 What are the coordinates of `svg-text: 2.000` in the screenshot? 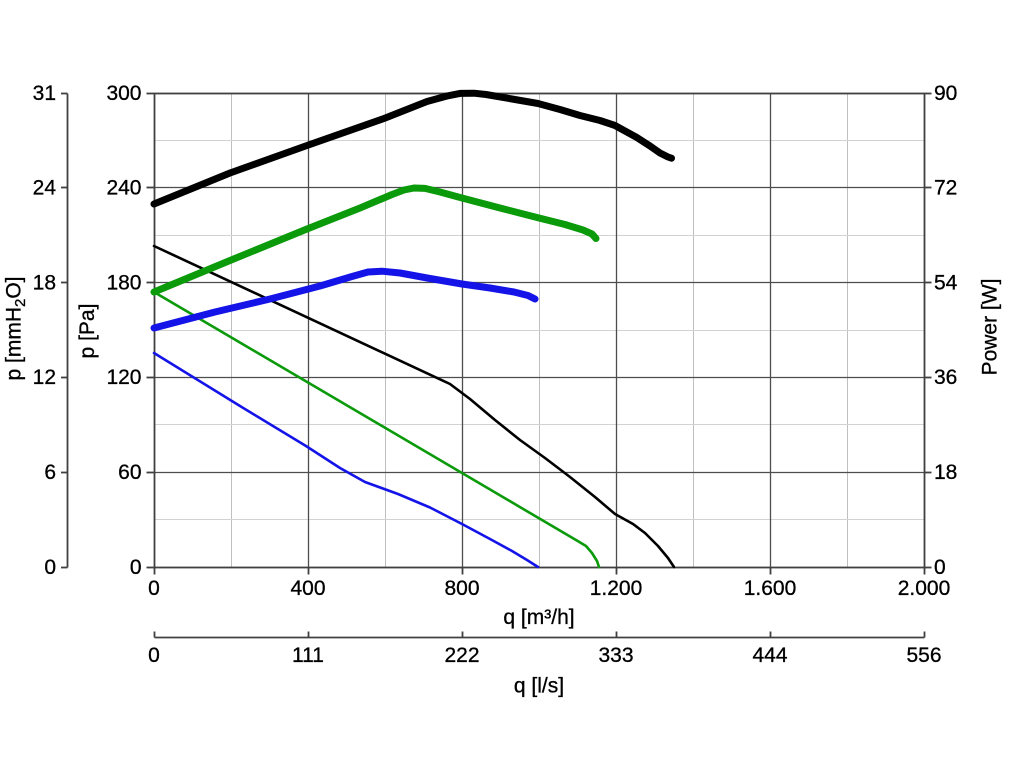 It's located at (924, 588).